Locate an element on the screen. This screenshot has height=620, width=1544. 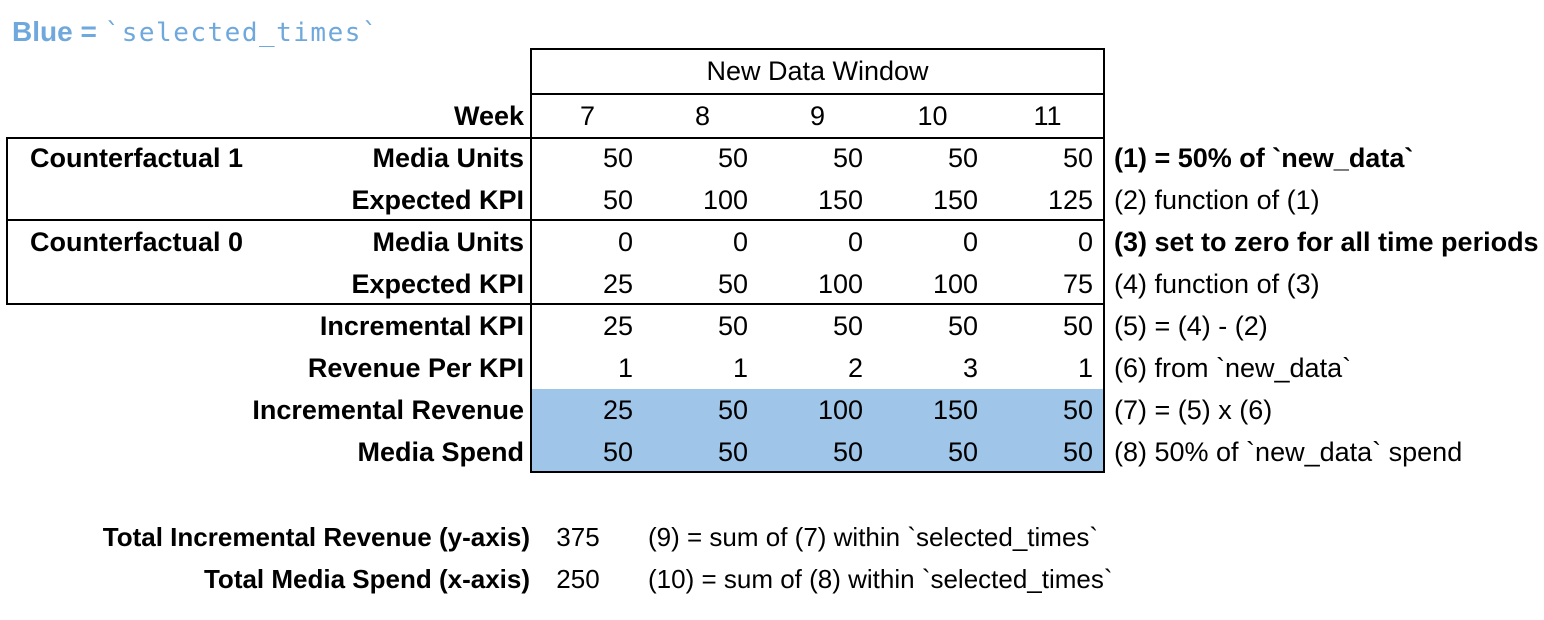
total-media-spend-label: Total Media Spend (x-axis) is located at coordinates (366, 579).